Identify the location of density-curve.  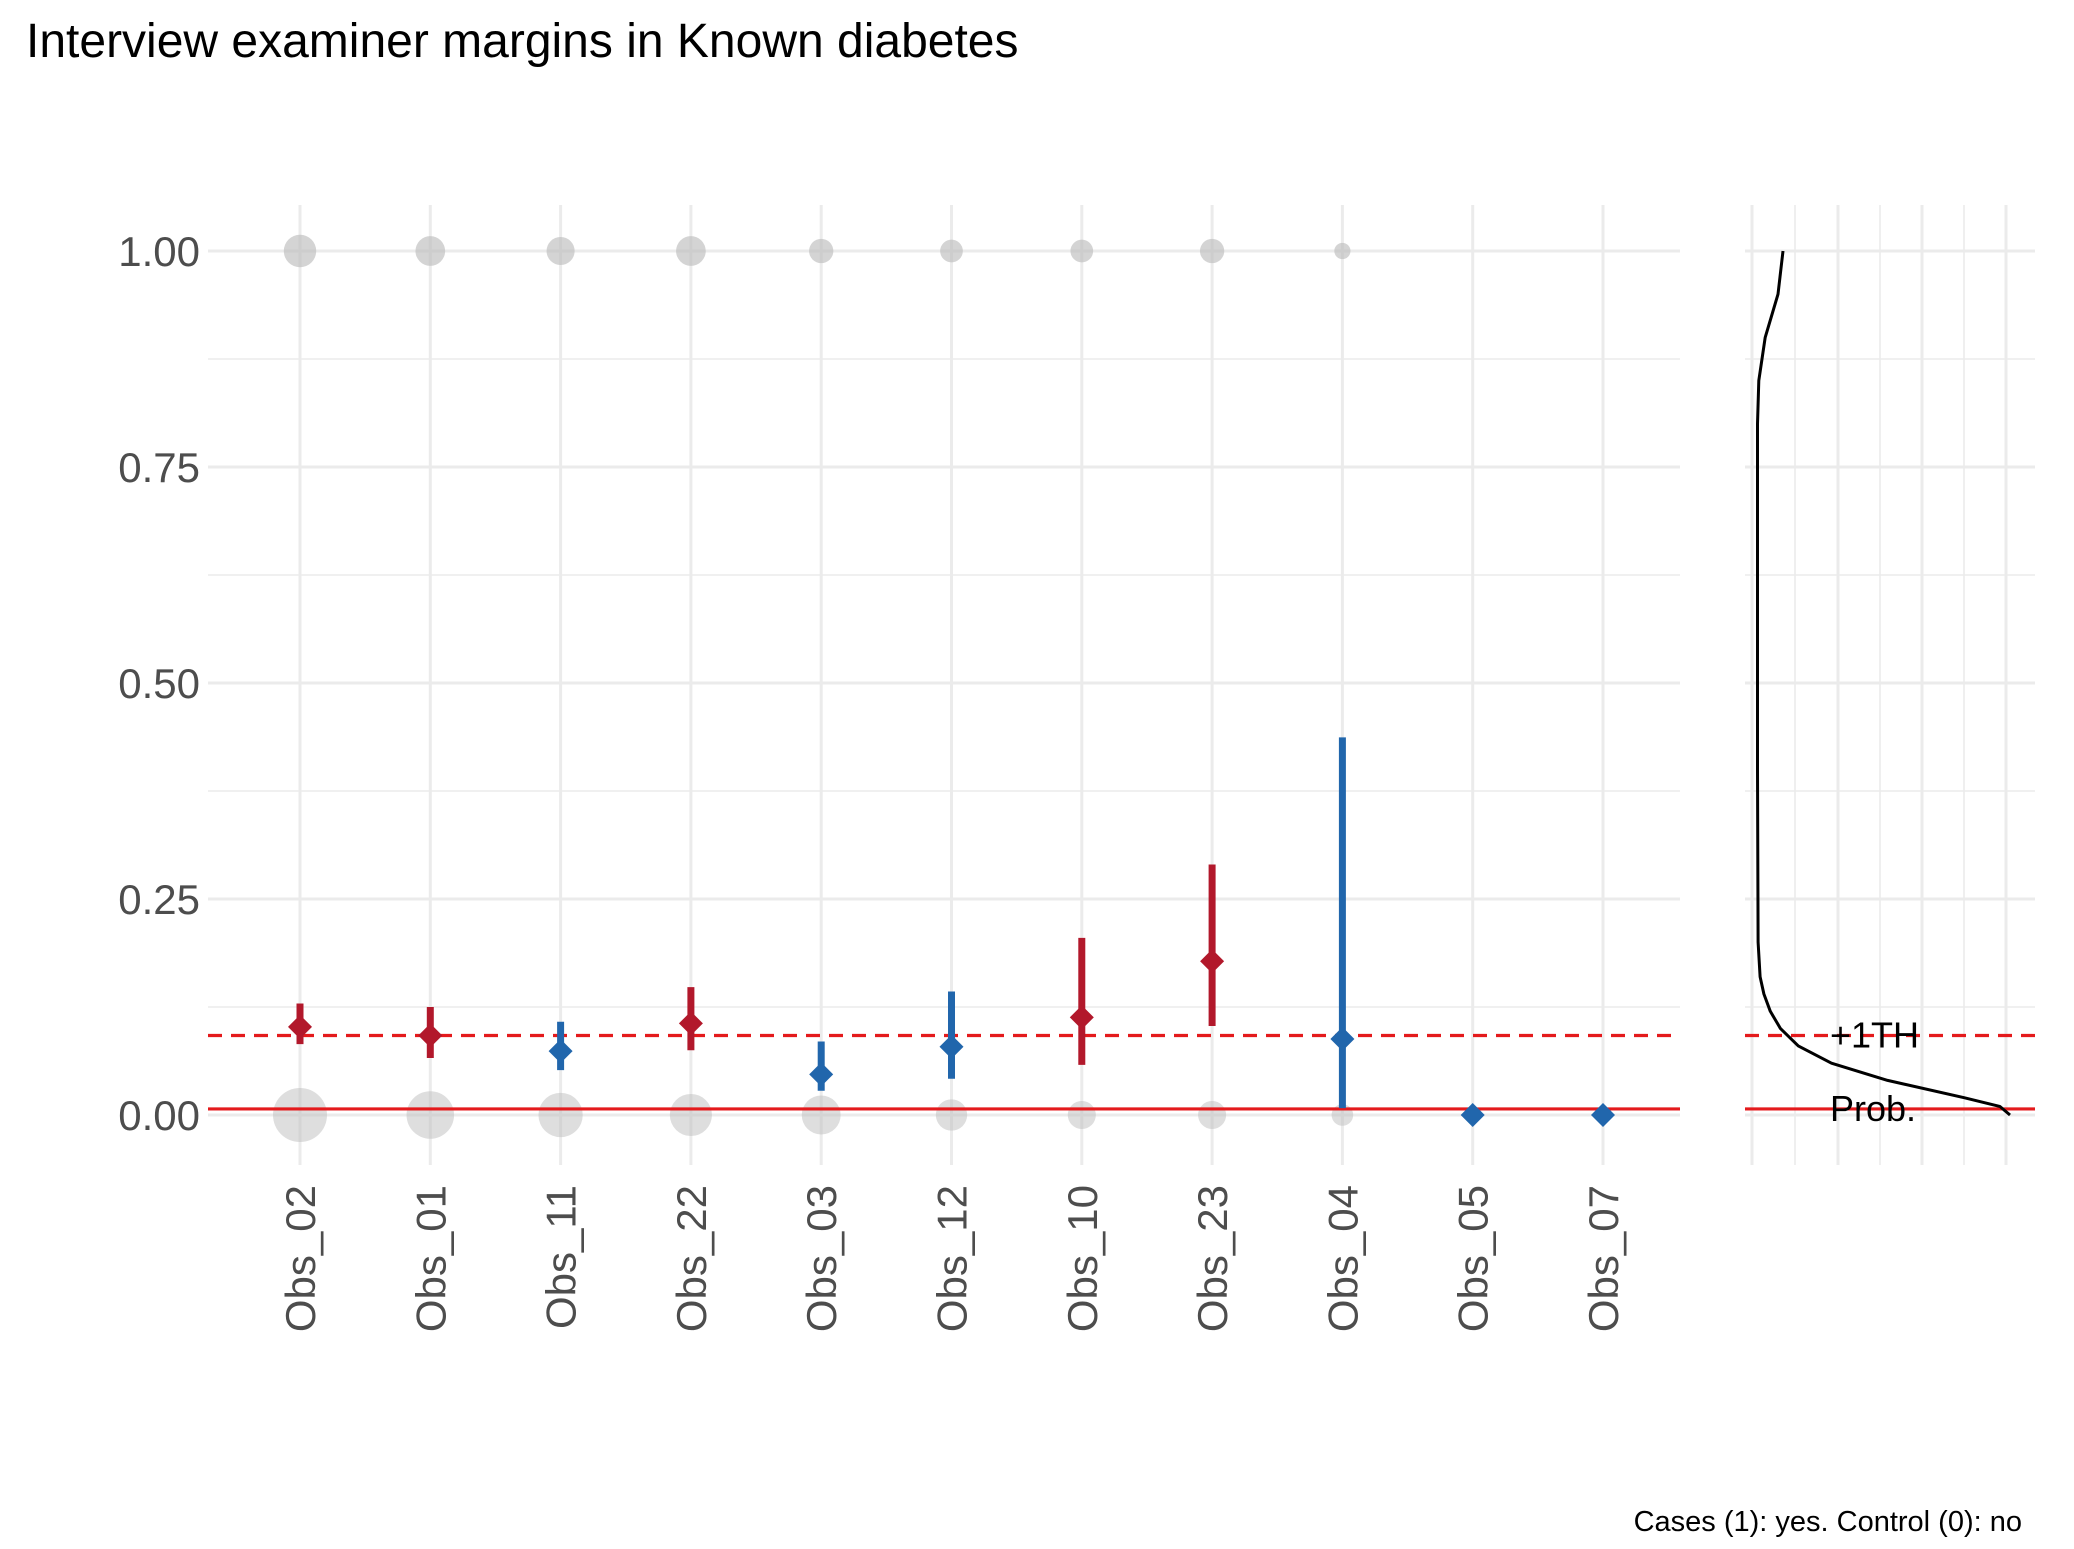
(1883, 683).